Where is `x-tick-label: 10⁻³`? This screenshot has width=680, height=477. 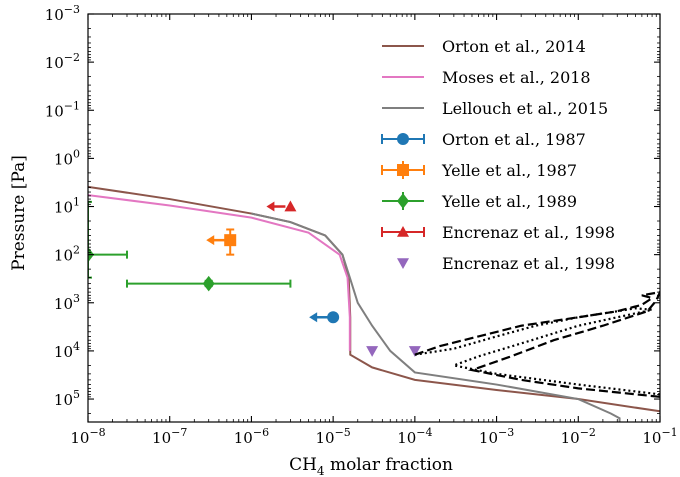 x-tick-label: 10⁻³ is located at coordinates (496, 436).